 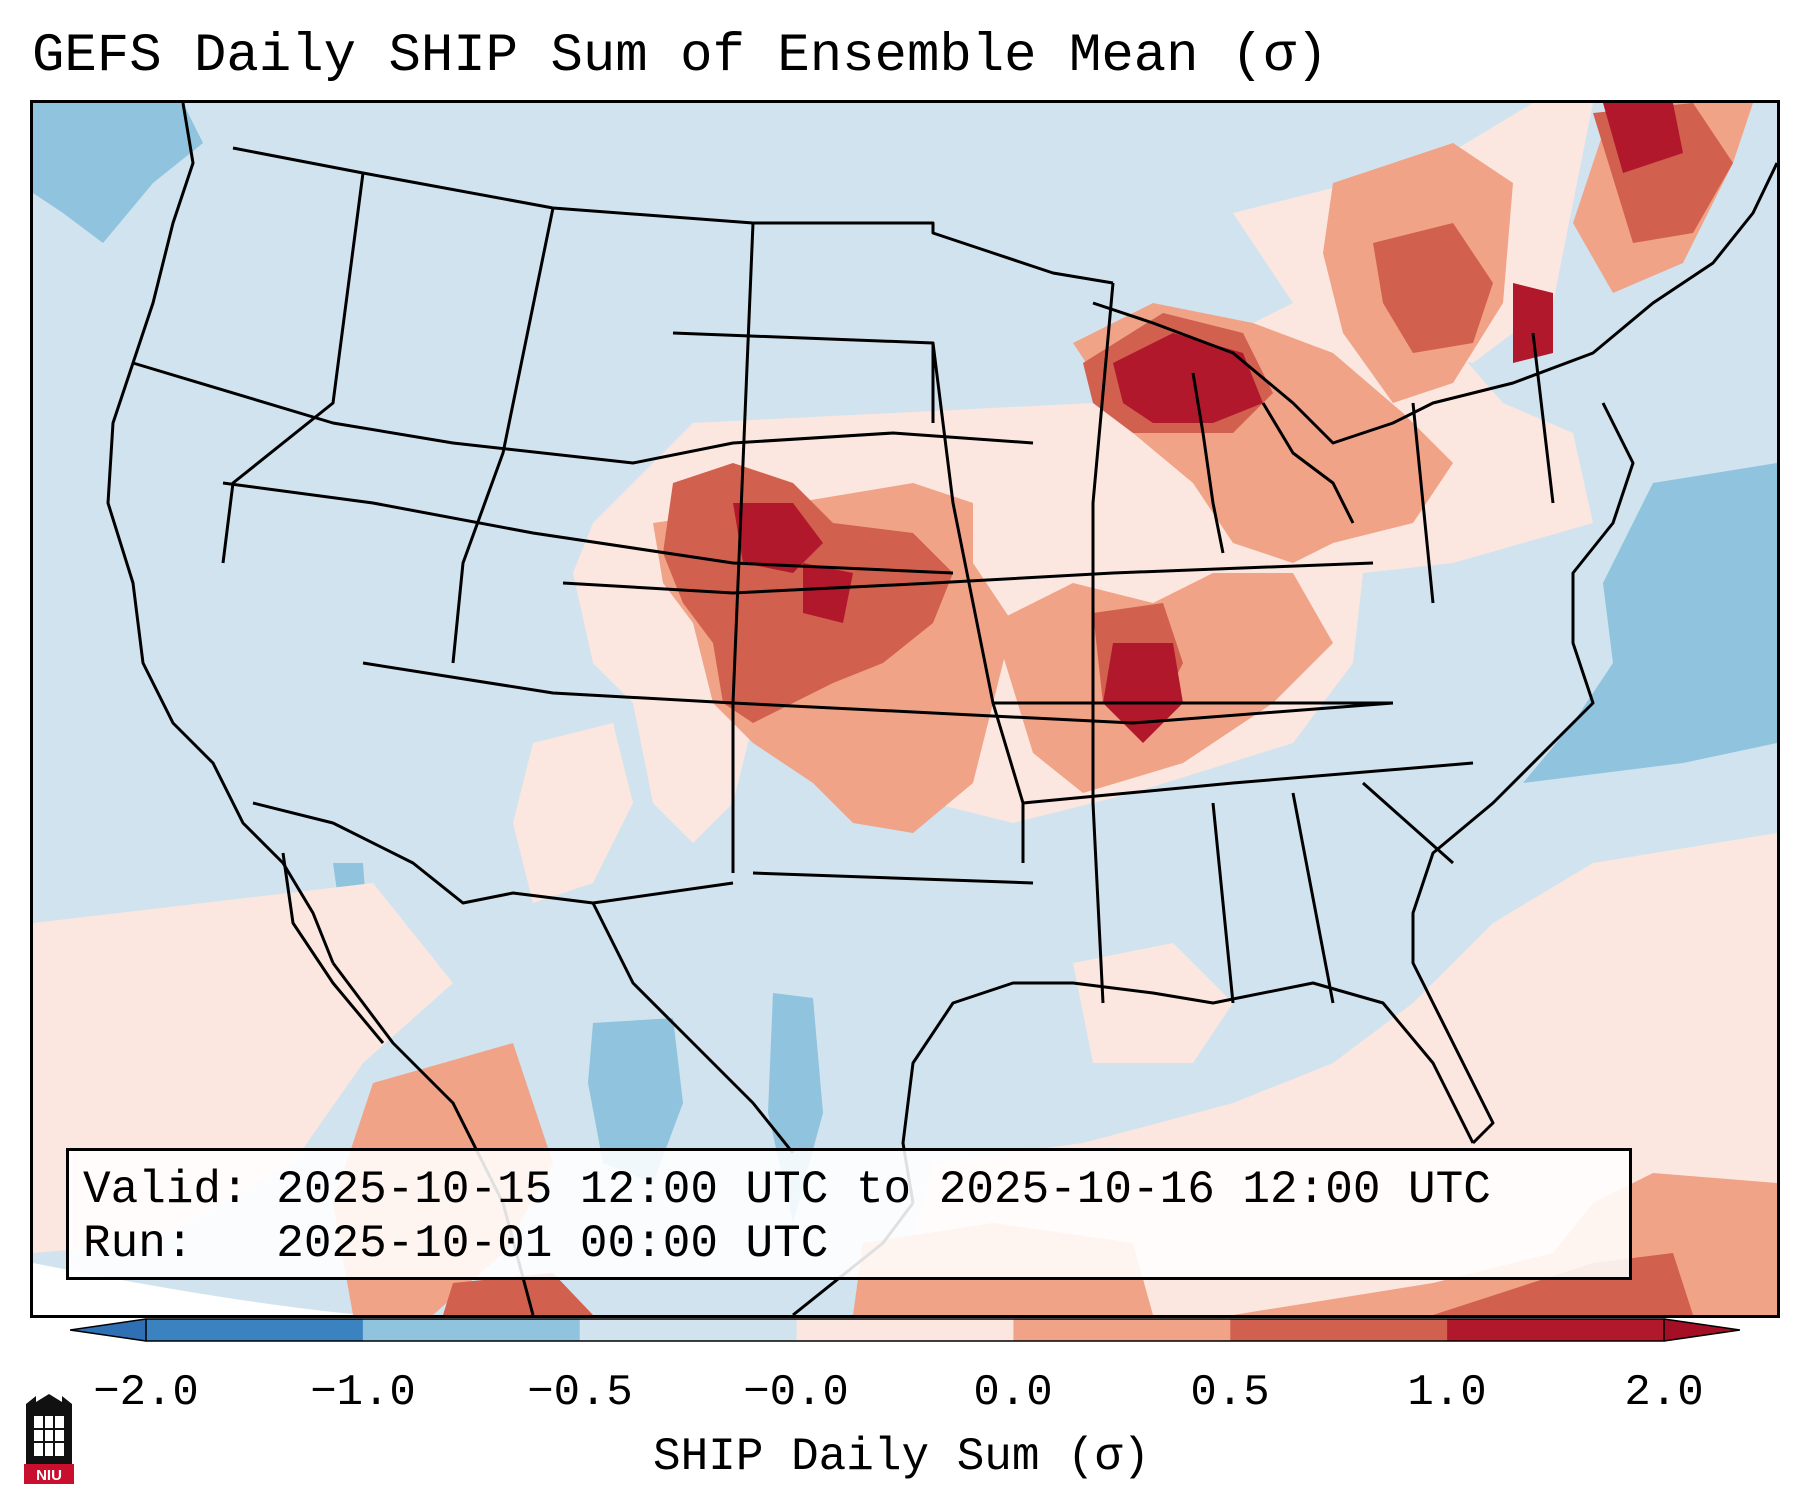 What do you see at coordinates (166, 1190) in the screenshot?
I see `valid-label: Valid:` at bounding box center [166, 1190].